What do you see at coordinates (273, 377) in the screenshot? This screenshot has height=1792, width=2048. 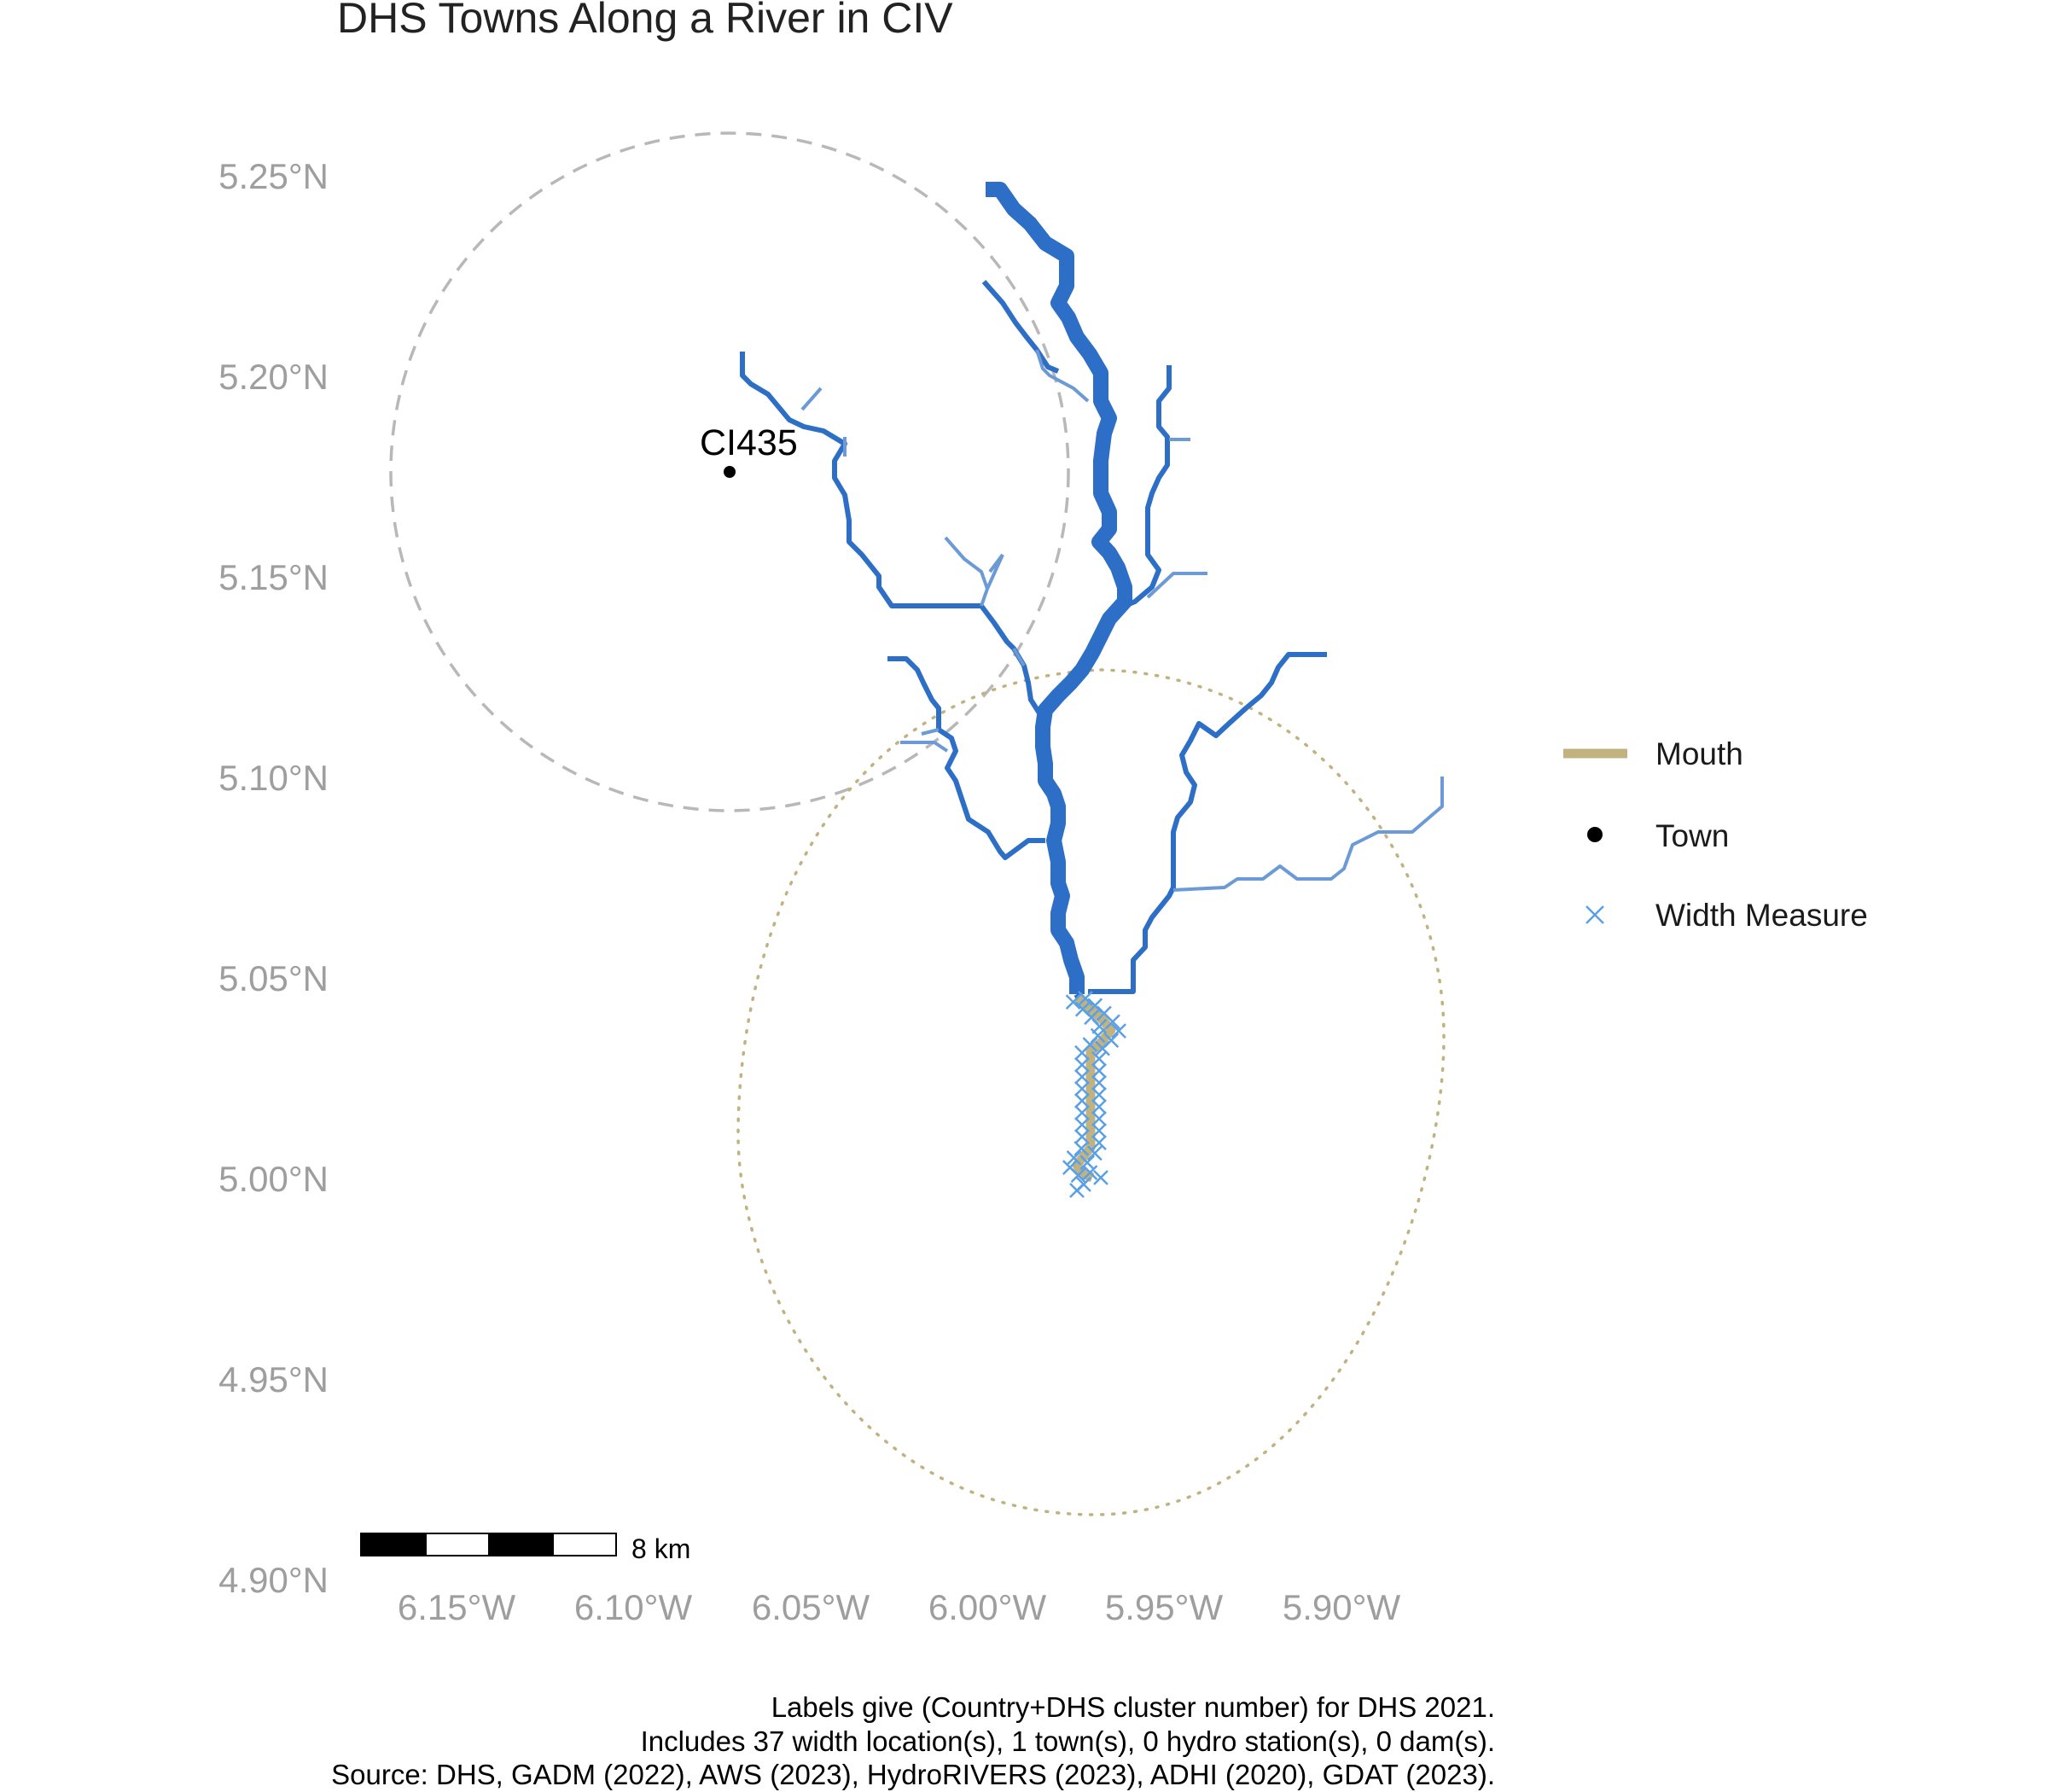 I see `lat-label: 5.20°N` at bounding box center [273, 377].